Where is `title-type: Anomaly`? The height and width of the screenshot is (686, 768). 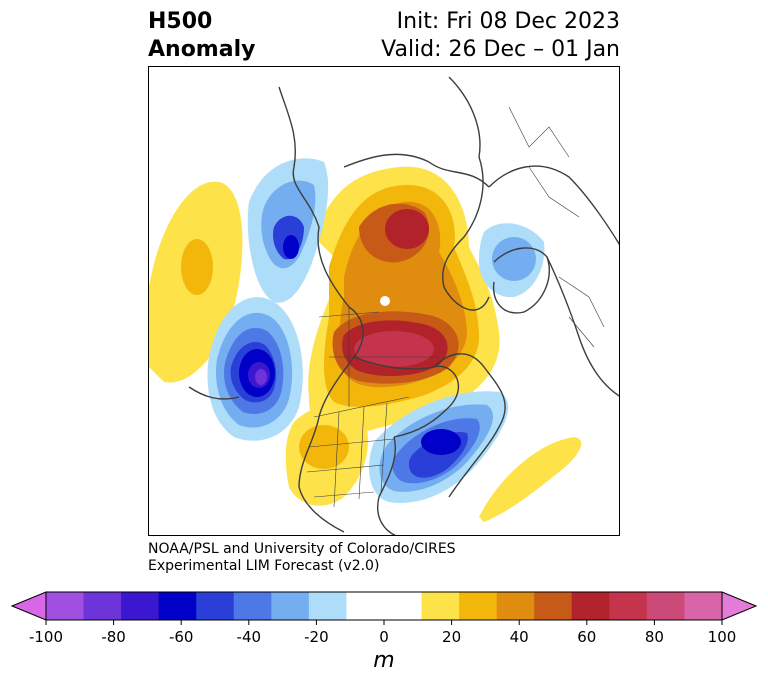 title-type: Anomaly is located at coordinates (202, 49).